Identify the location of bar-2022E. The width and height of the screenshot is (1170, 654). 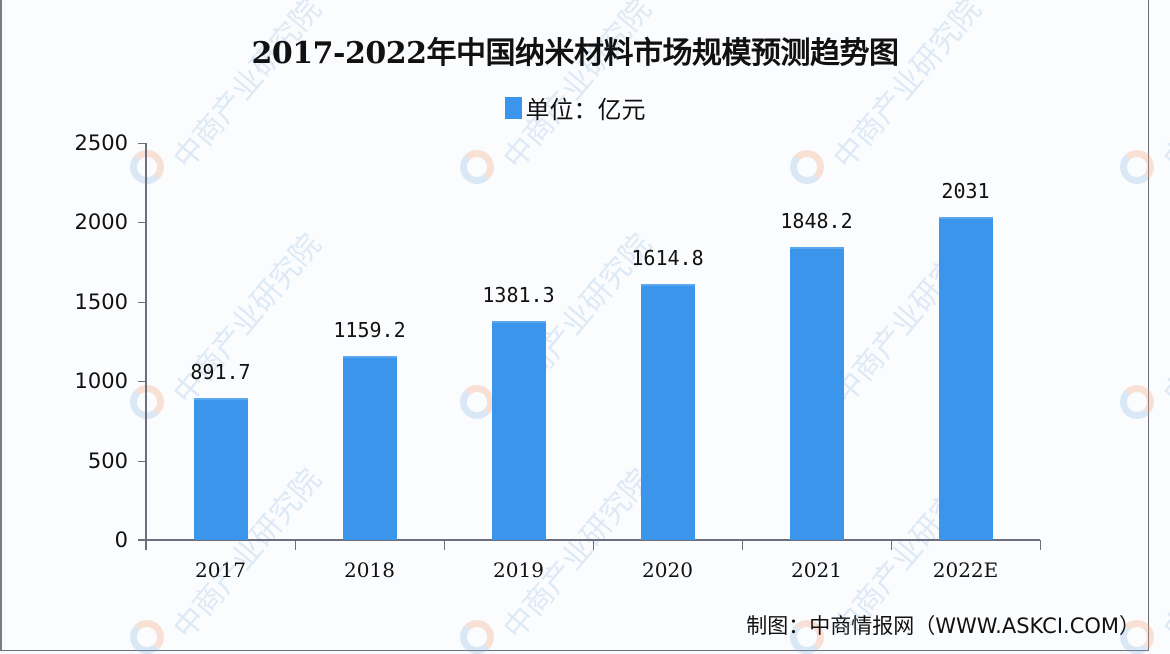
(965, 378).